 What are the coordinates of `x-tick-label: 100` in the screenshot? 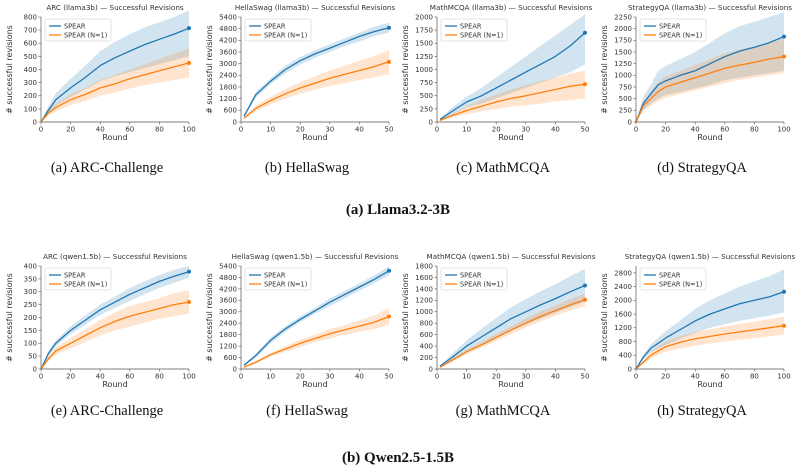 It's located at (783, 130).